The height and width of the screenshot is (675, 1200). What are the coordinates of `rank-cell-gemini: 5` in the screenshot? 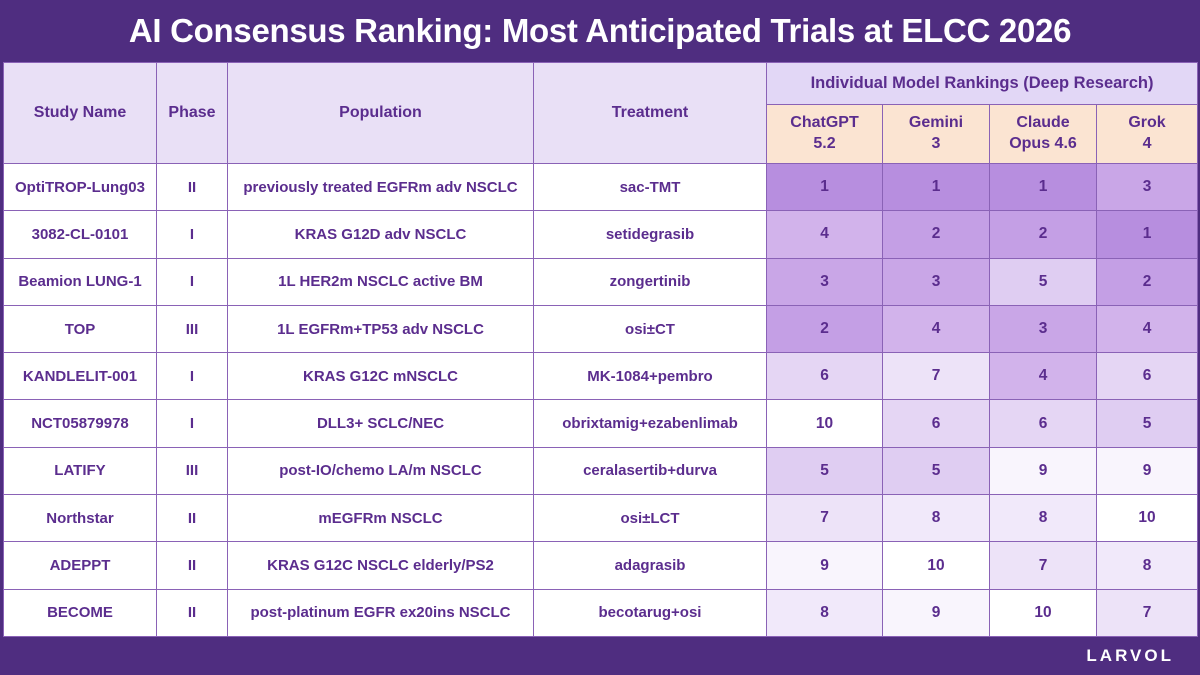 It's located at (936, 471).